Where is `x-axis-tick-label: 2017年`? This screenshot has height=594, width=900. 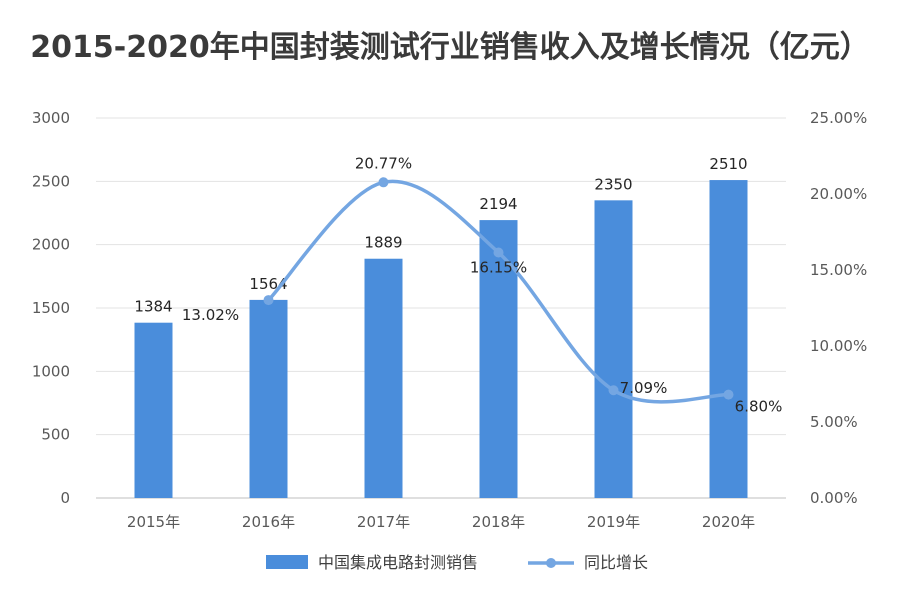
x-axis-tick-label: 2017年 is located at coordinates (383, 522).